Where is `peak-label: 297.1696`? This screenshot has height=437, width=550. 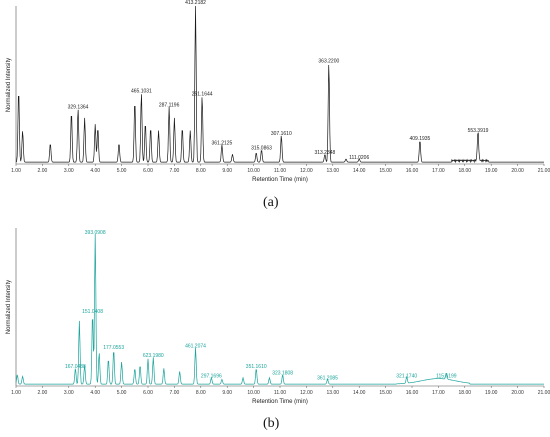 peak-label: 297.1696 is located at coordinates (211, 377).